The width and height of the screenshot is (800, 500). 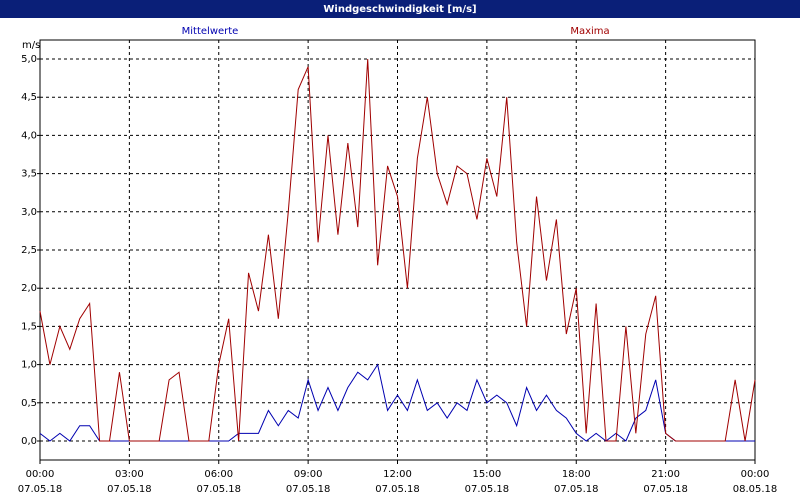 What do you see at coordinates (29, 59) in the screenshot?
I see `y-tick-label: 5,0` at bounding box center [29, 59].